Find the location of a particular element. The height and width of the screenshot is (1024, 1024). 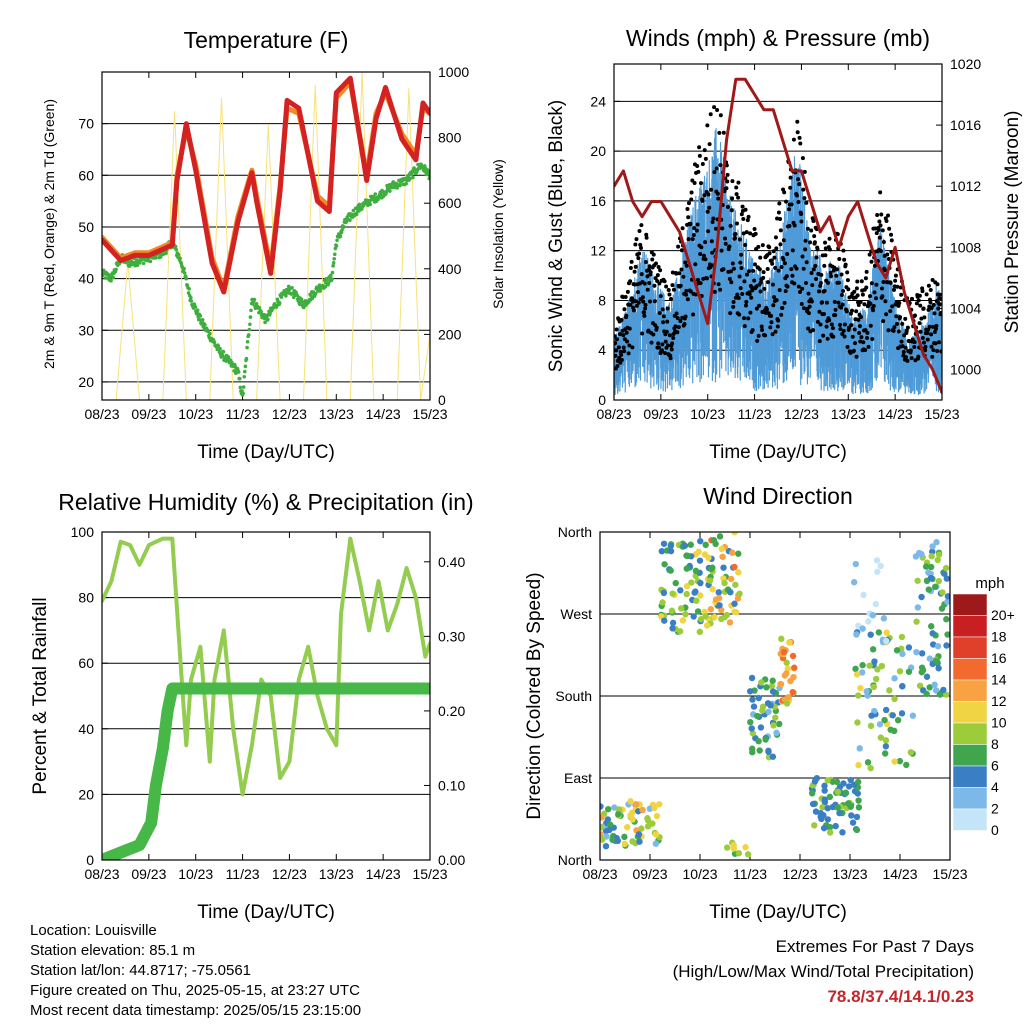

y-tick-label: 12 is located at coordinates (598, 251).